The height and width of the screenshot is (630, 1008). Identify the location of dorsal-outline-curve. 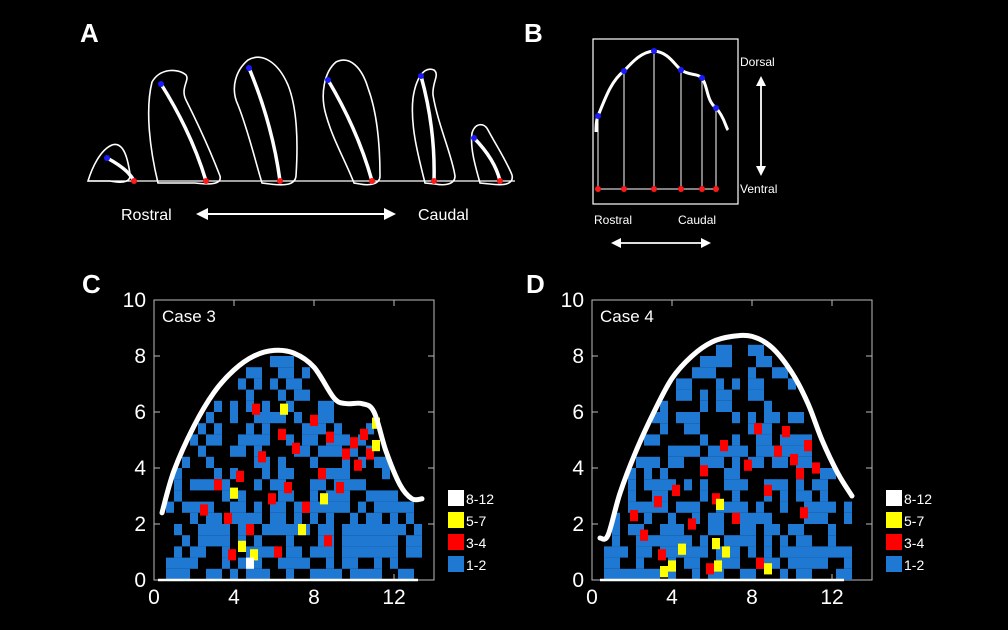
(726, 437).